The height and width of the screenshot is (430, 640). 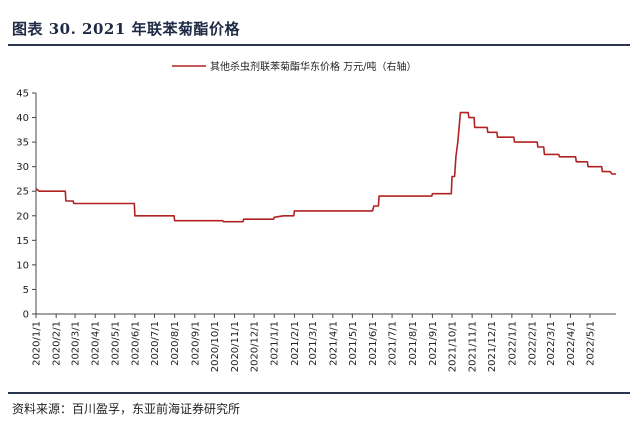 What do you see at coordinates (57, 343) in the screenshot?
I see `x-tick-label: 2020/2/1` at bounding box center [57, 343].